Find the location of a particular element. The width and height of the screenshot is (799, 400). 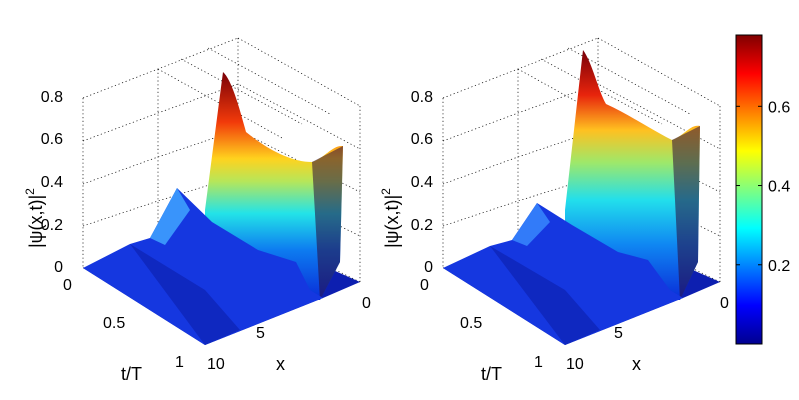

ridge-side-left is located at coordinates (327, 223).